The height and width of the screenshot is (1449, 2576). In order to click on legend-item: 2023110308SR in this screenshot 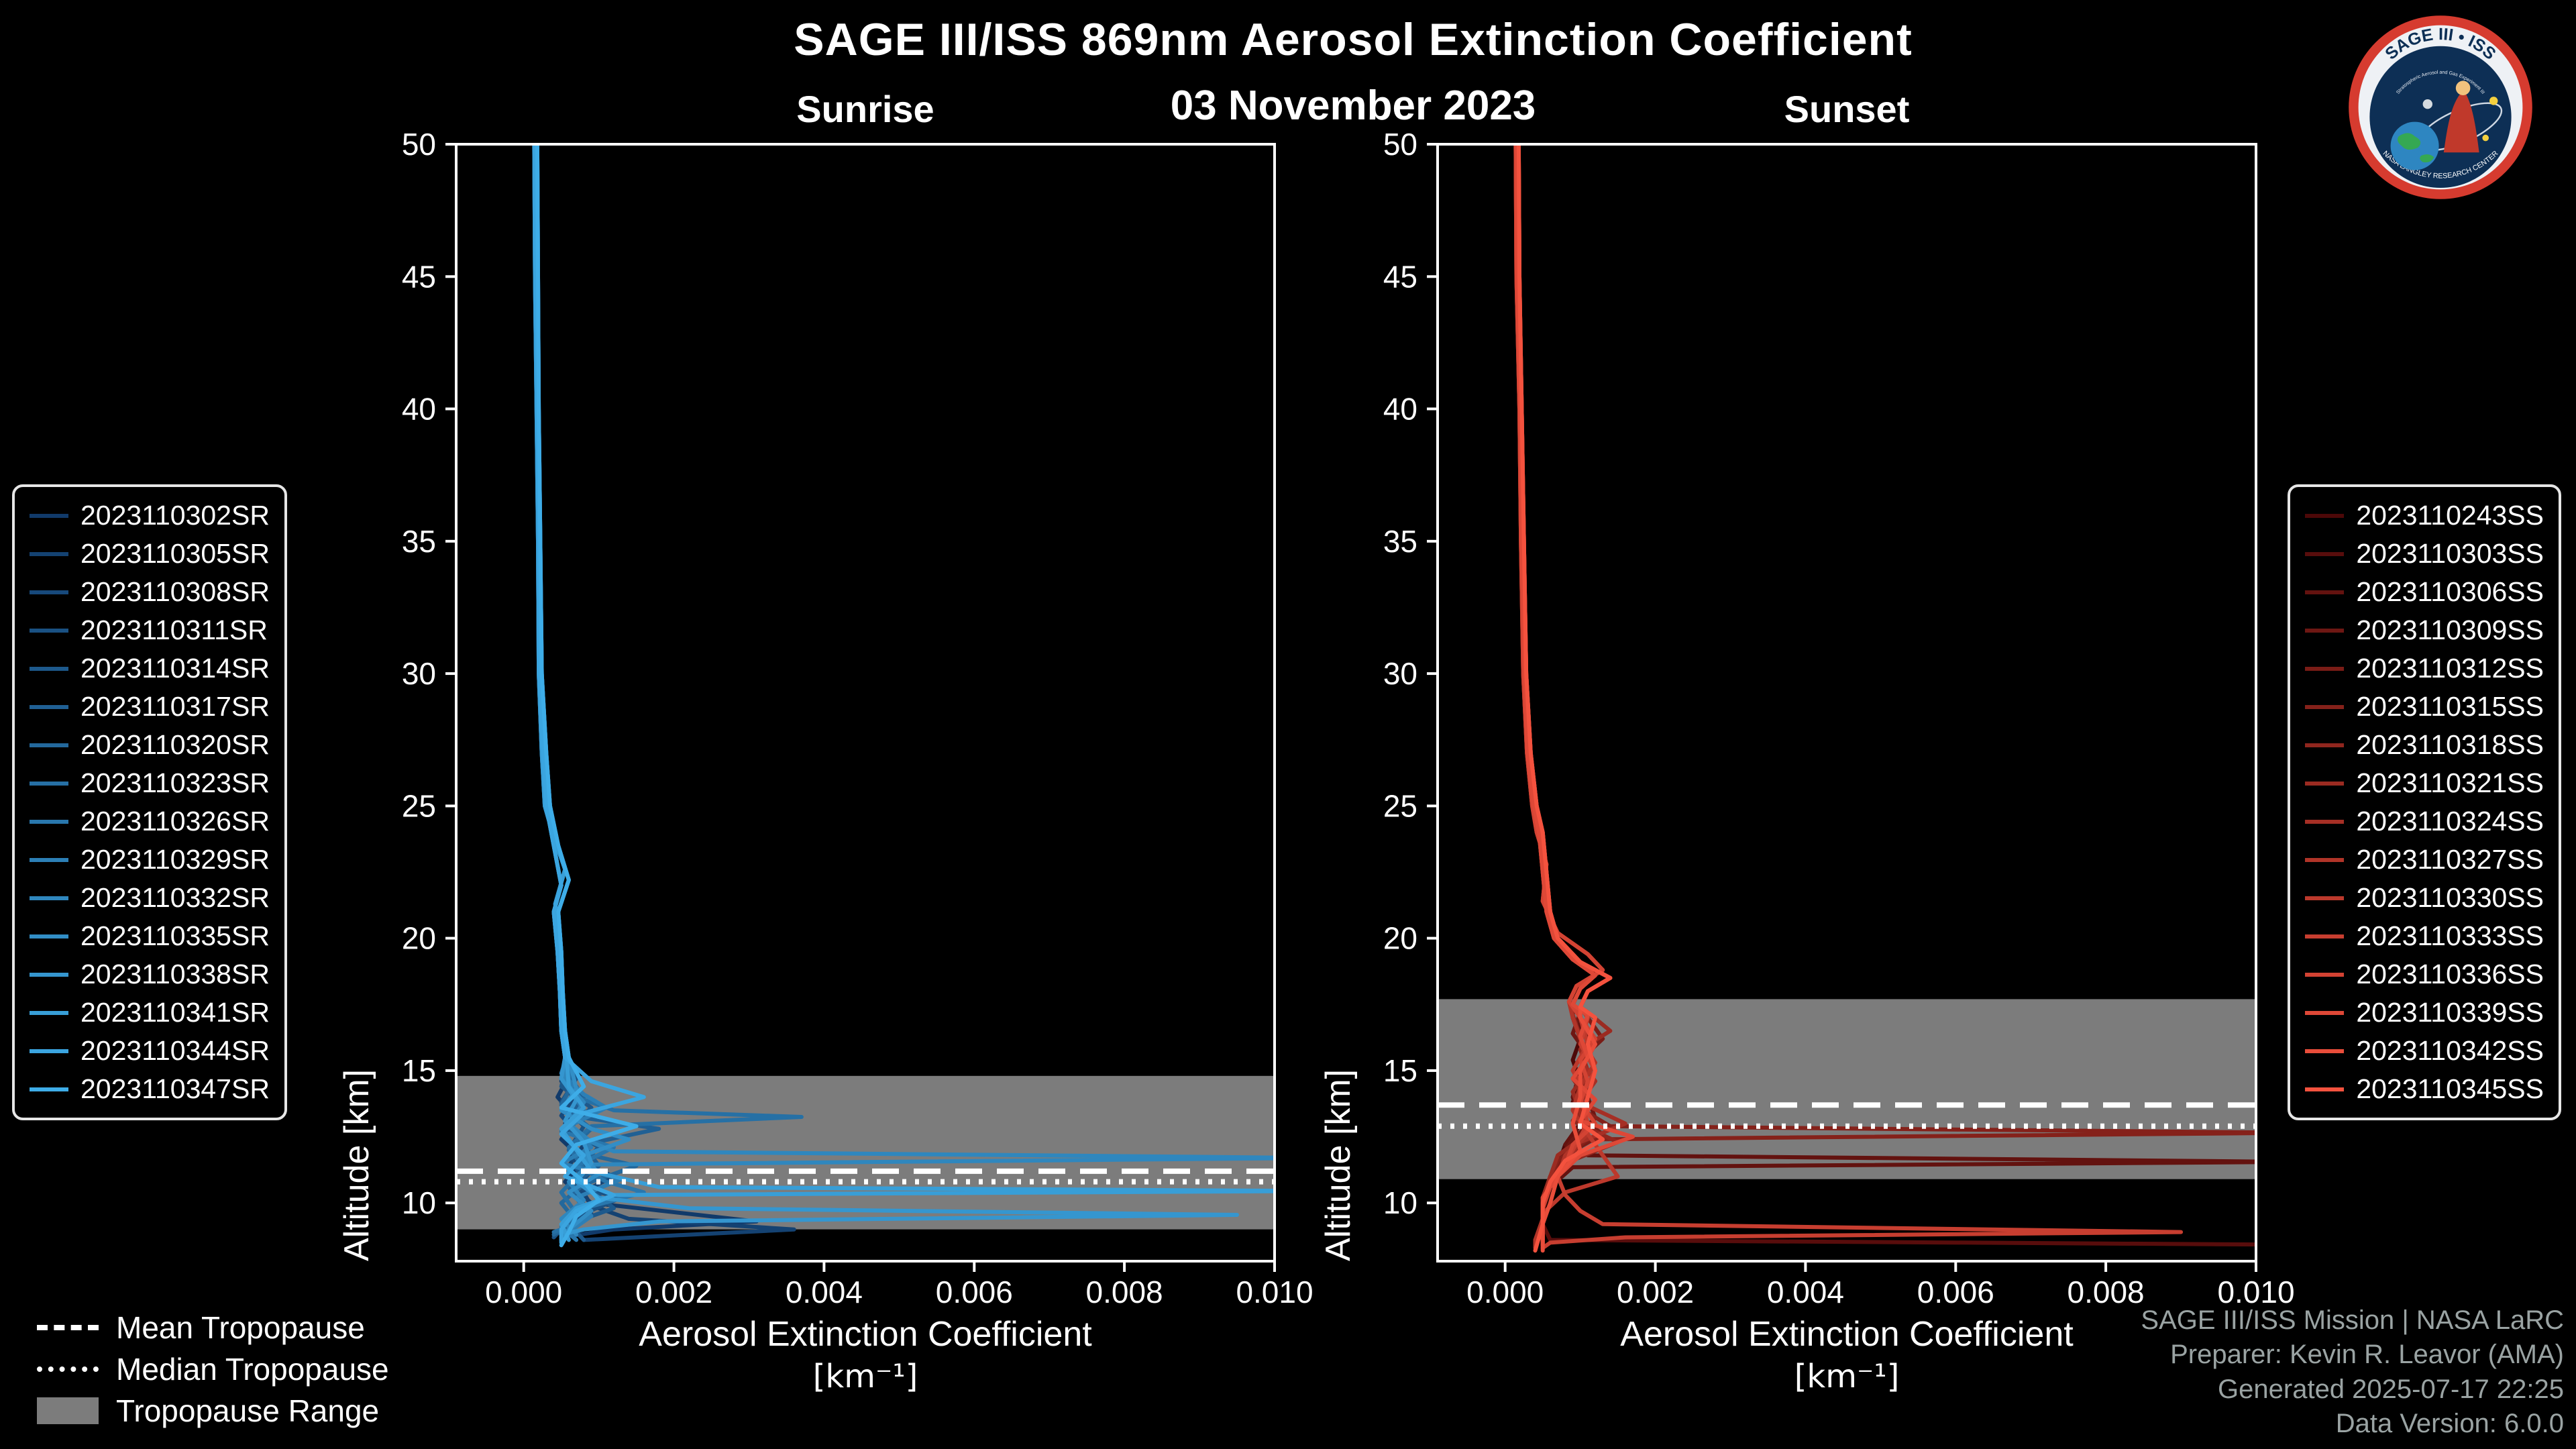, I will do `click(150, 592)`.